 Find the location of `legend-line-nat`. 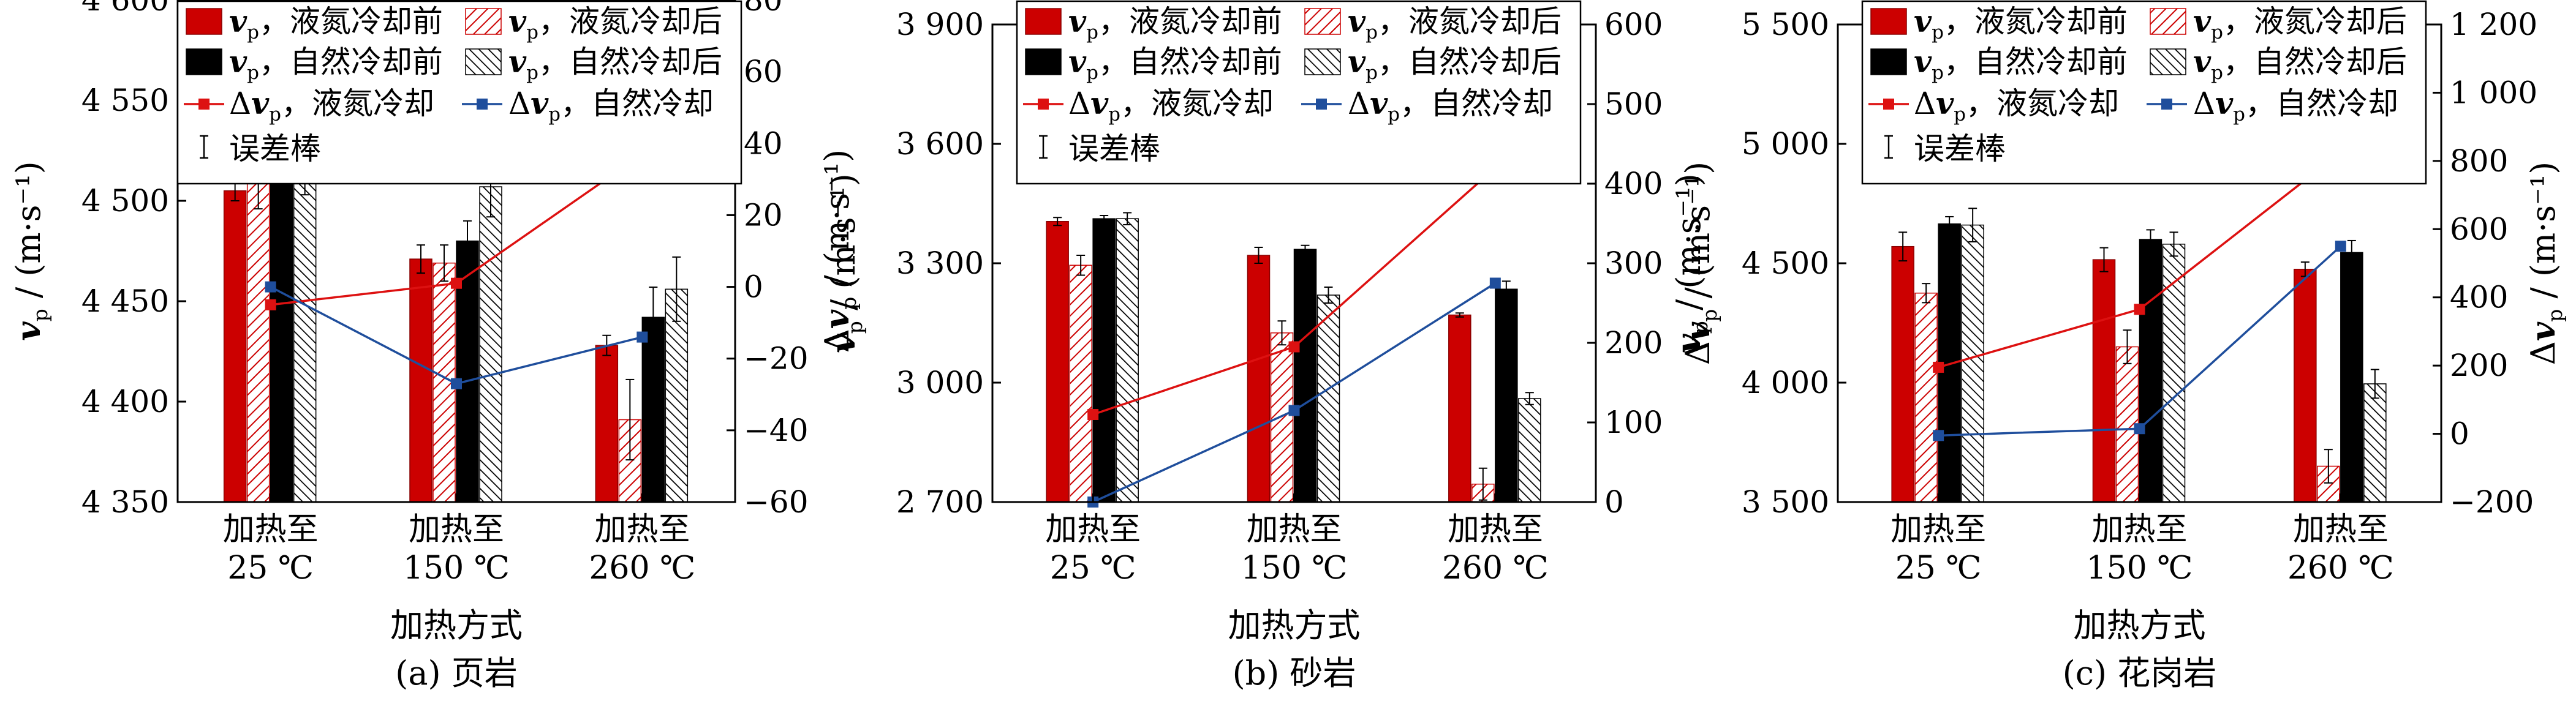

legend-line-nat is located at coordinates (482, 105).